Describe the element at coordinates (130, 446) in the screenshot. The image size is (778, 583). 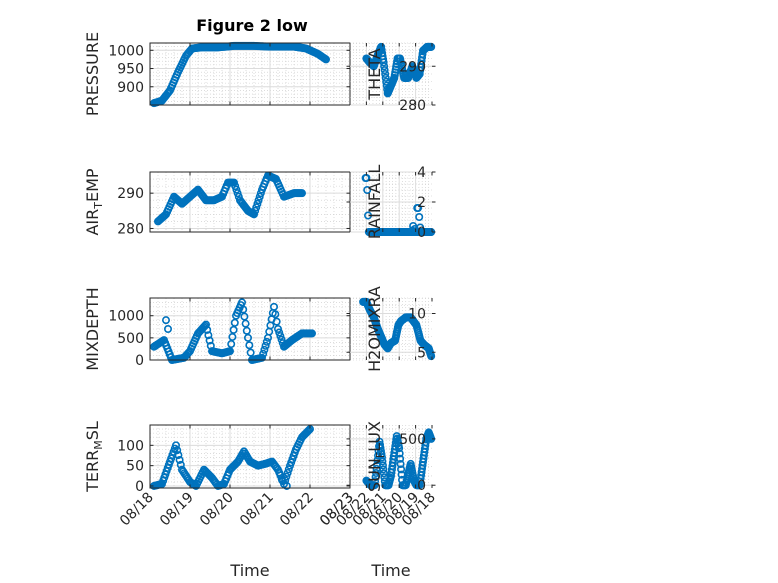
I see `y-tick-label: 100` at that location.